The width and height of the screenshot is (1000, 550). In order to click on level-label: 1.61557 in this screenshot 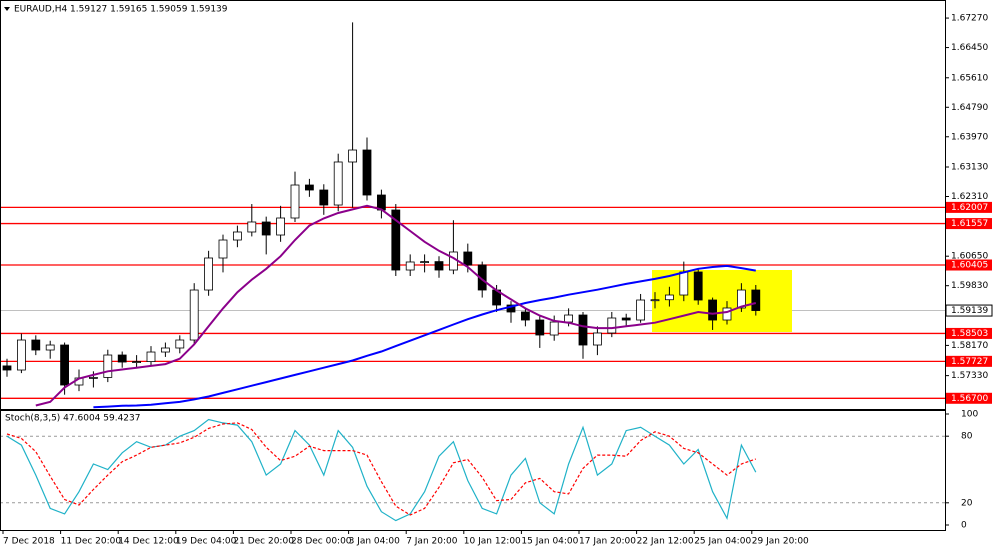, I will do `click(969, 224)`.